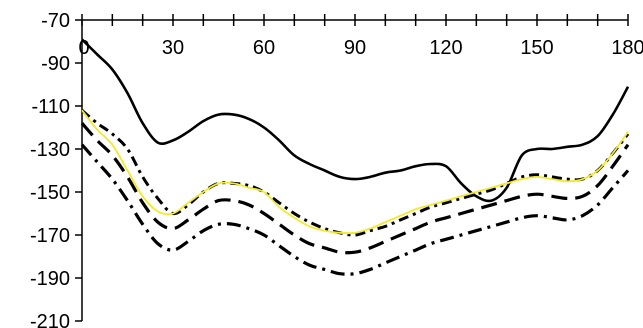 The image size is (643, 328). I want to click on y-tick-label: -130, so click(50, 150).